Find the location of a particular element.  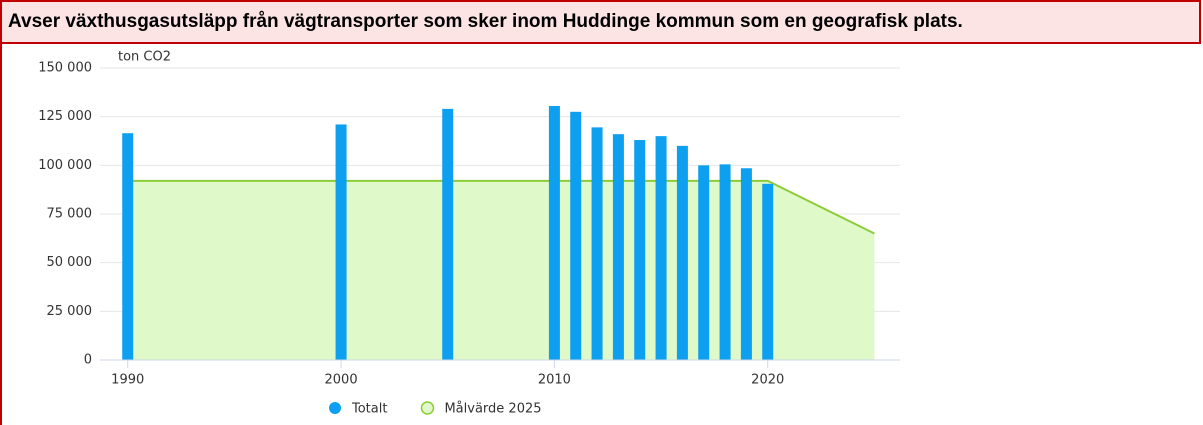

y-tick-label: 100 000 is located at coordinates (65, 165).